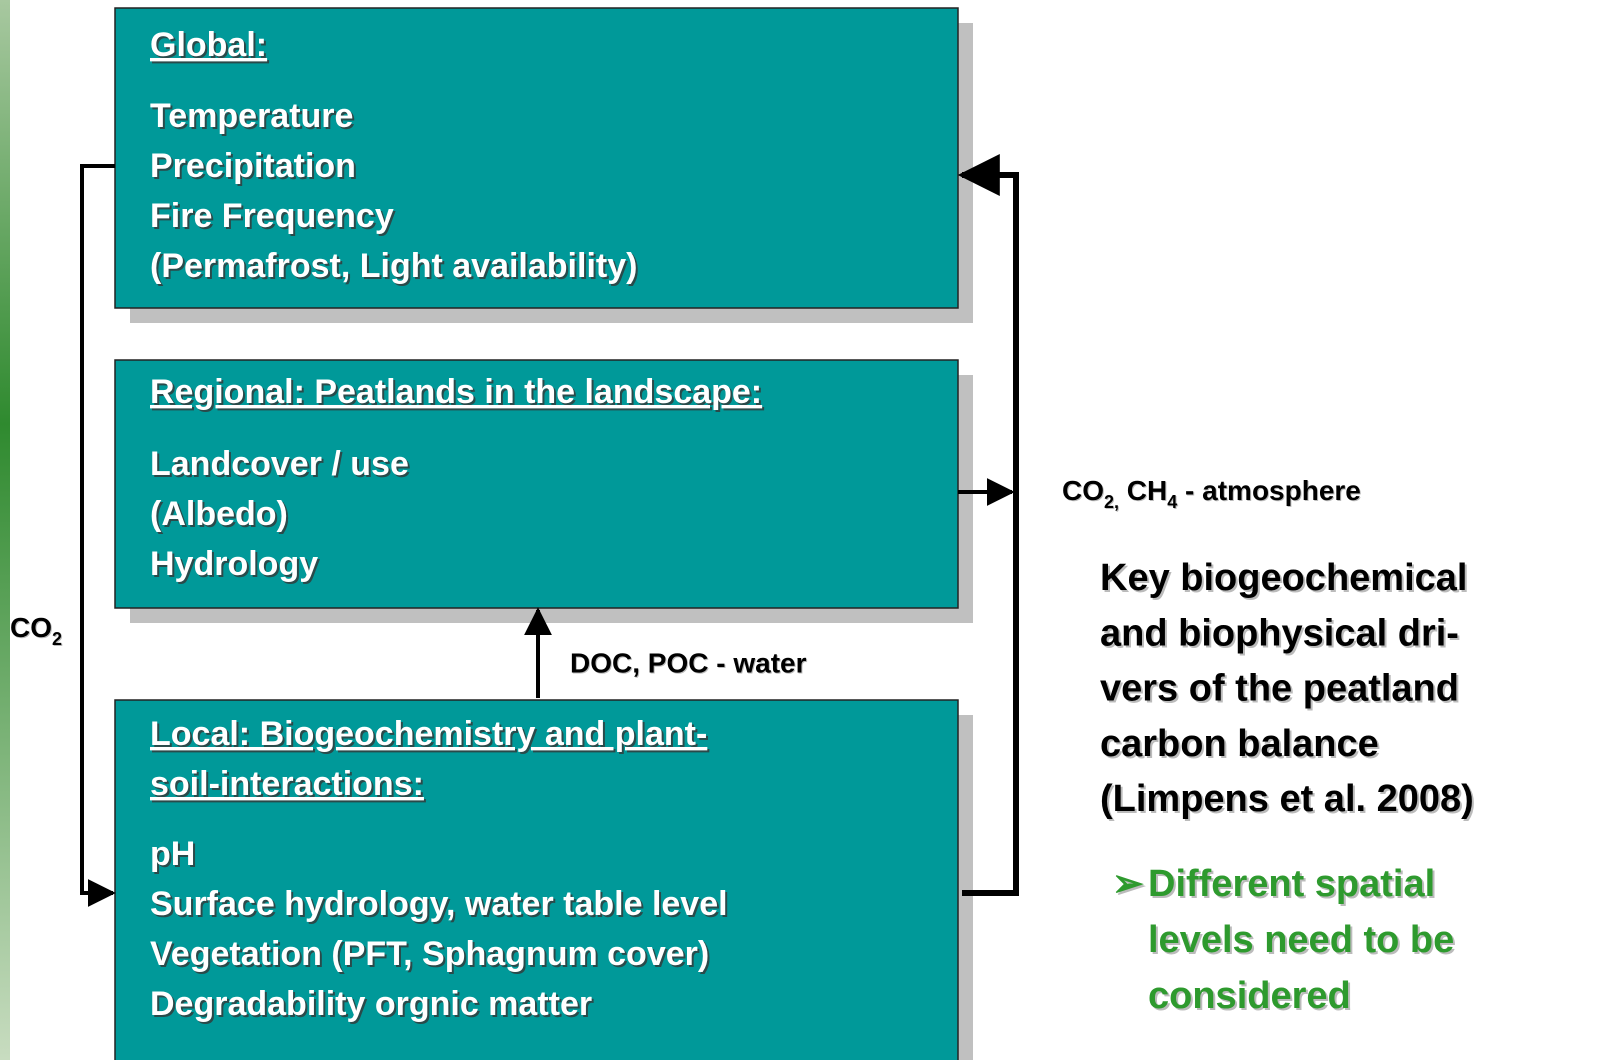  Describe the element at coordinates (1269, 490) in the screenshot. I see `part: - atmosphere` at that location.